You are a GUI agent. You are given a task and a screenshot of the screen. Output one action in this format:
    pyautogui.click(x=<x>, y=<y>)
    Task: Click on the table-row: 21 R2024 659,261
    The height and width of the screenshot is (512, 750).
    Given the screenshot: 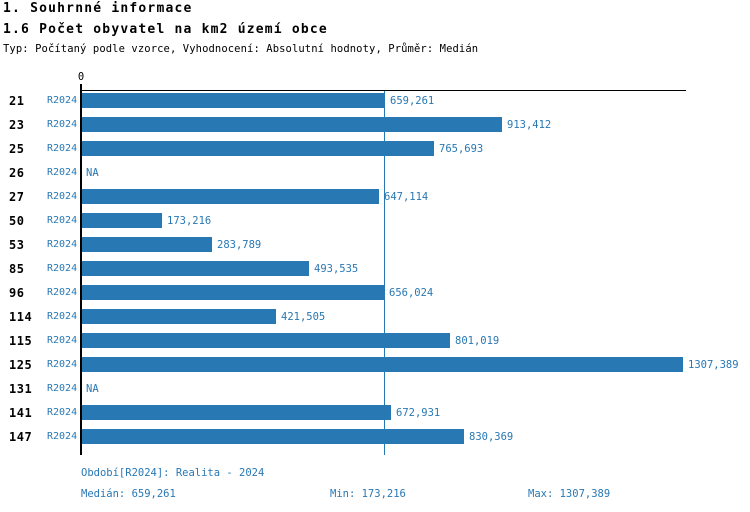 What is the action you would take?
    pyautogui.click(x=375, y=101)
    